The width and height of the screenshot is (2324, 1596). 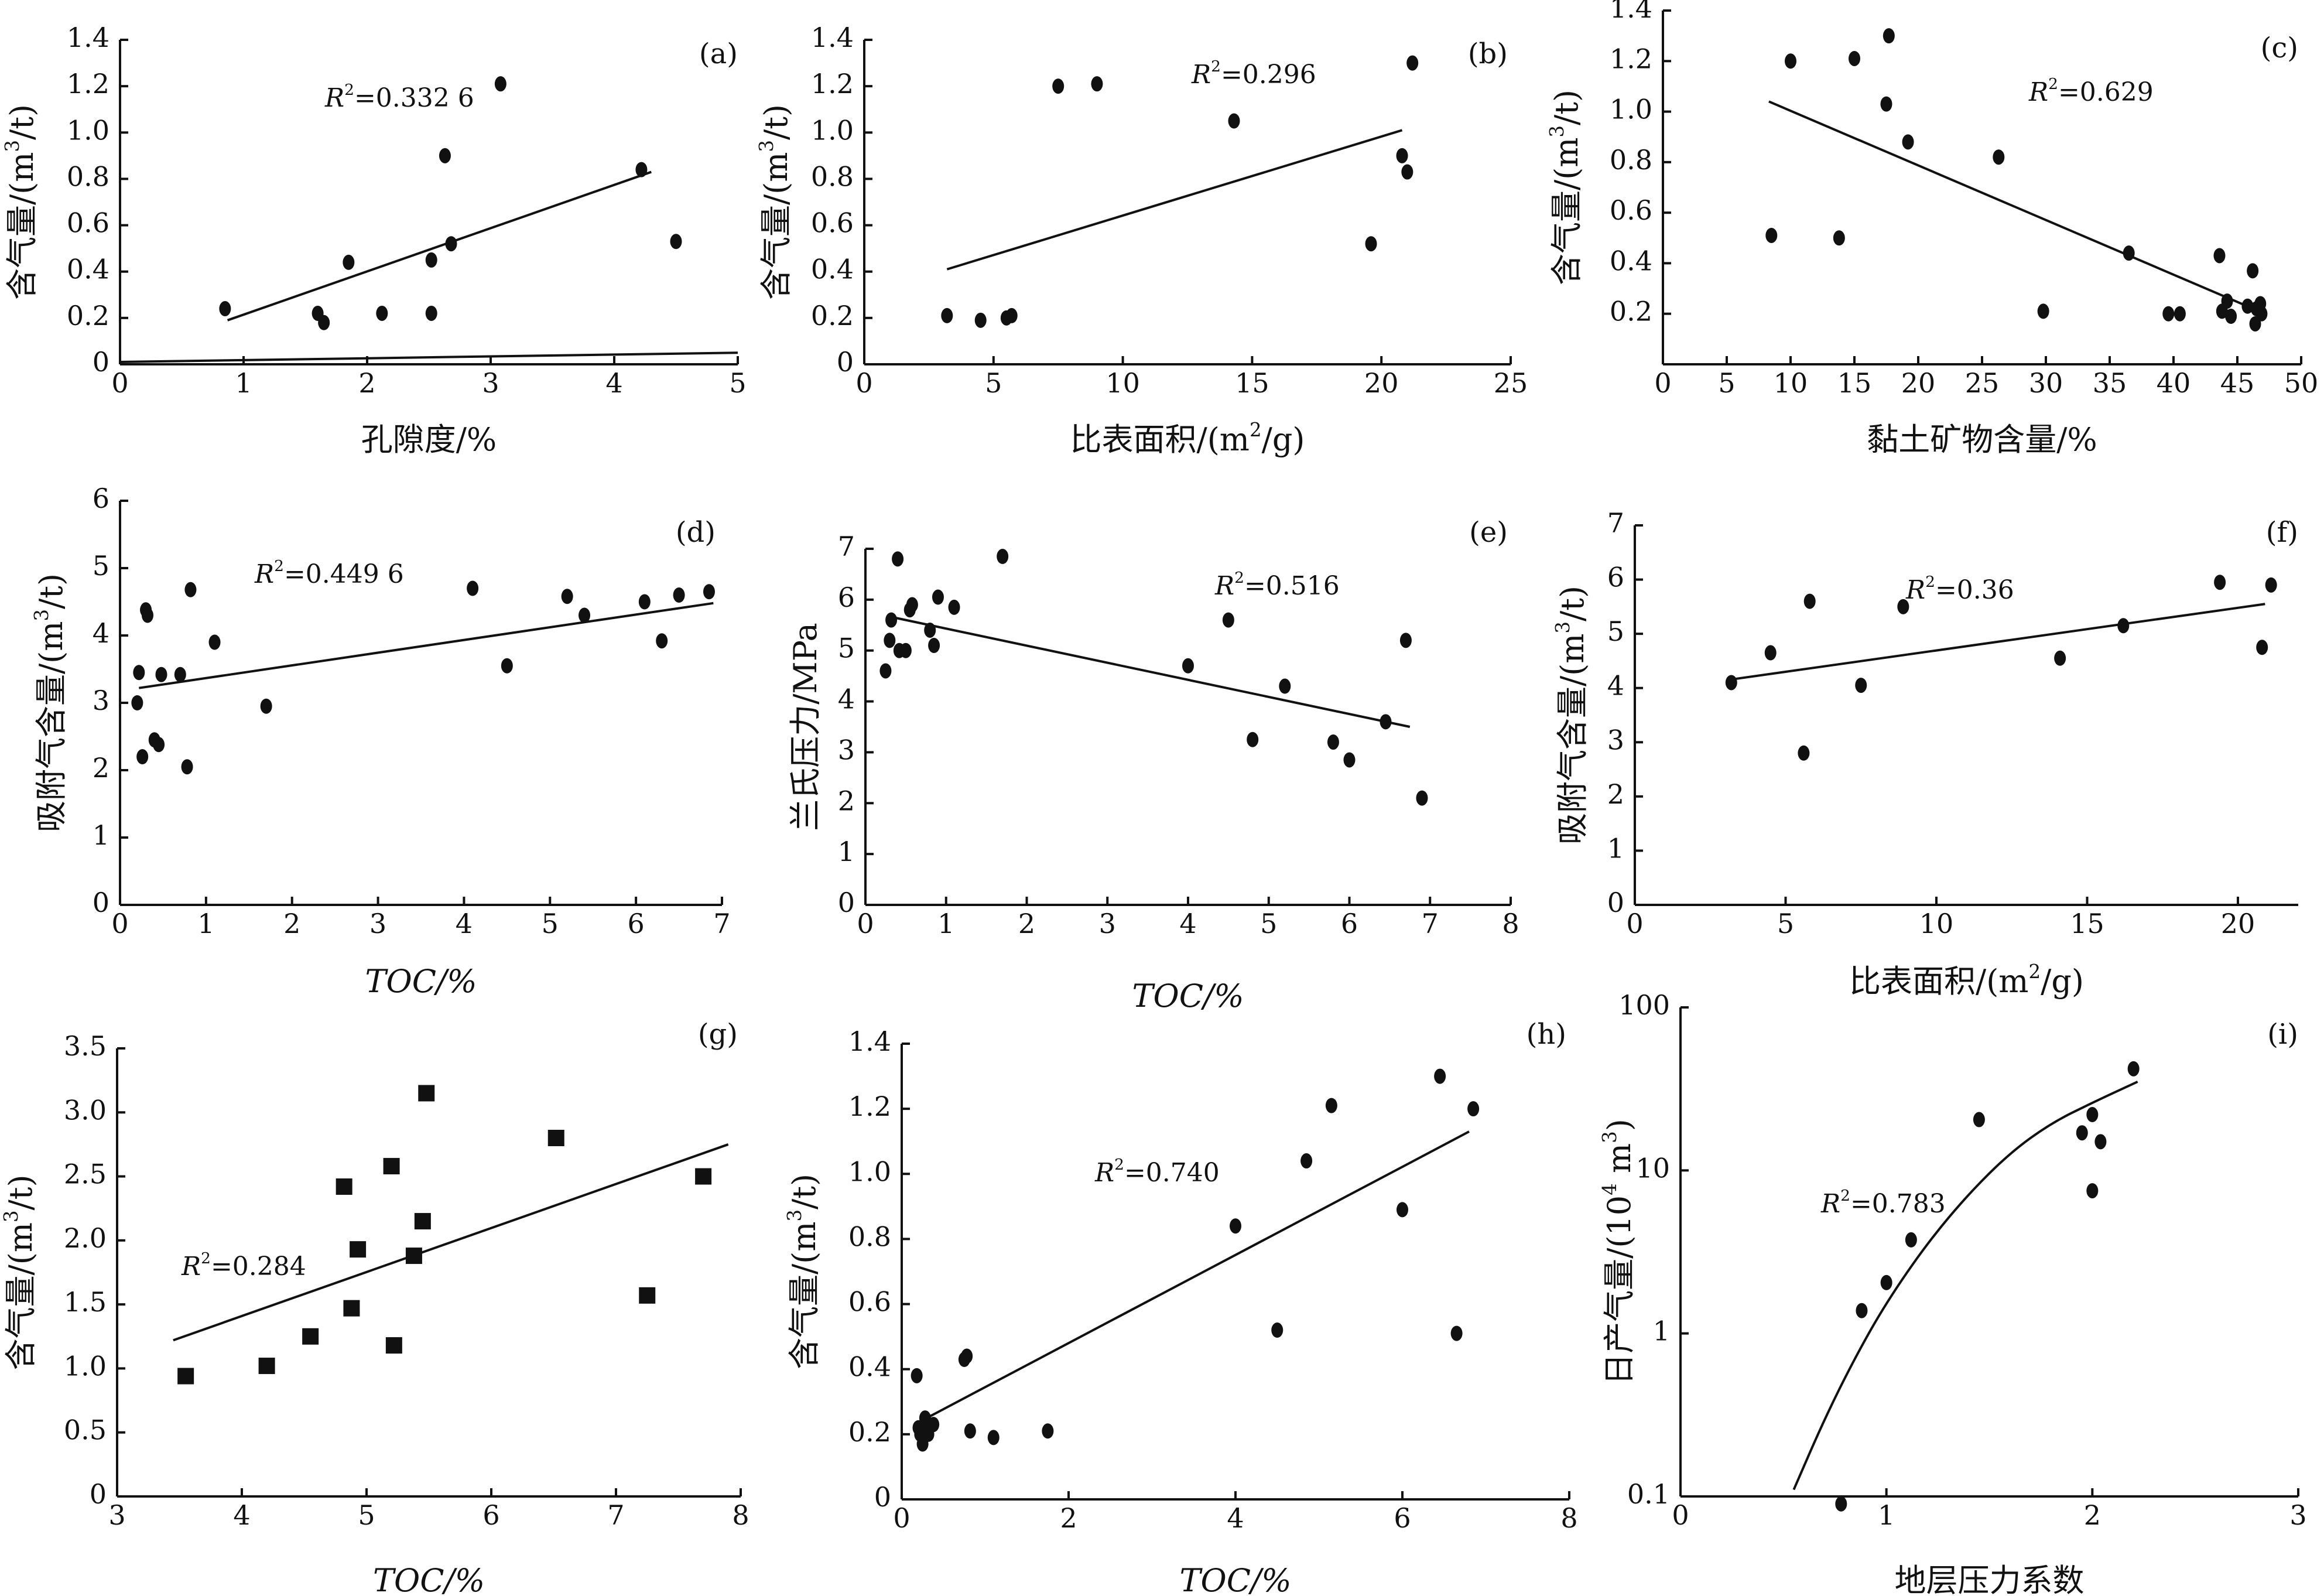 What do you see at coordinates (1430, 924) in the screenshot?
I see `x-tick-label: 7` at bounding box center [1430, 924].